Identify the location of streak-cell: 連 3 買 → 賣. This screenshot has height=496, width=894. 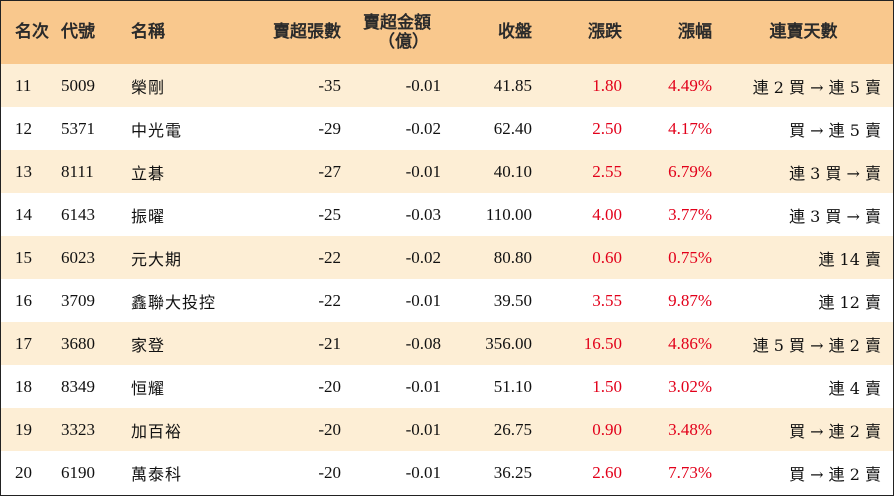
(835, 173).